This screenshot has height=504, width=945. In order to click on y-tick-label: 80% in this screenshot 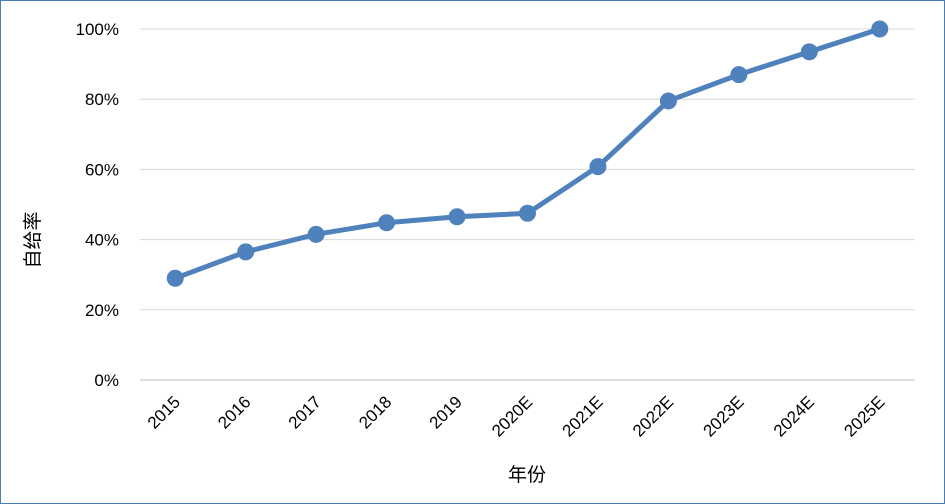, I will do `click(102, 99)`.